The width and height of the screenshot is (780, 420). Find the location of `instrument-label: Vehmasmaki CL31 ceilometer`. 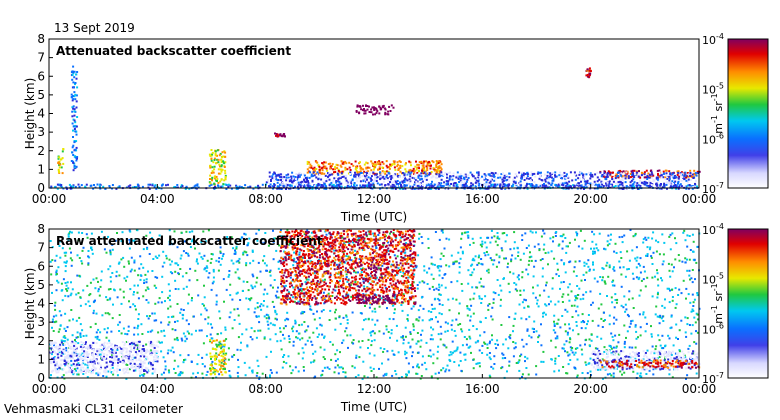

instrument-label: Vehmasmaki CL31 ceilometer is located at coordinates (93, 409).